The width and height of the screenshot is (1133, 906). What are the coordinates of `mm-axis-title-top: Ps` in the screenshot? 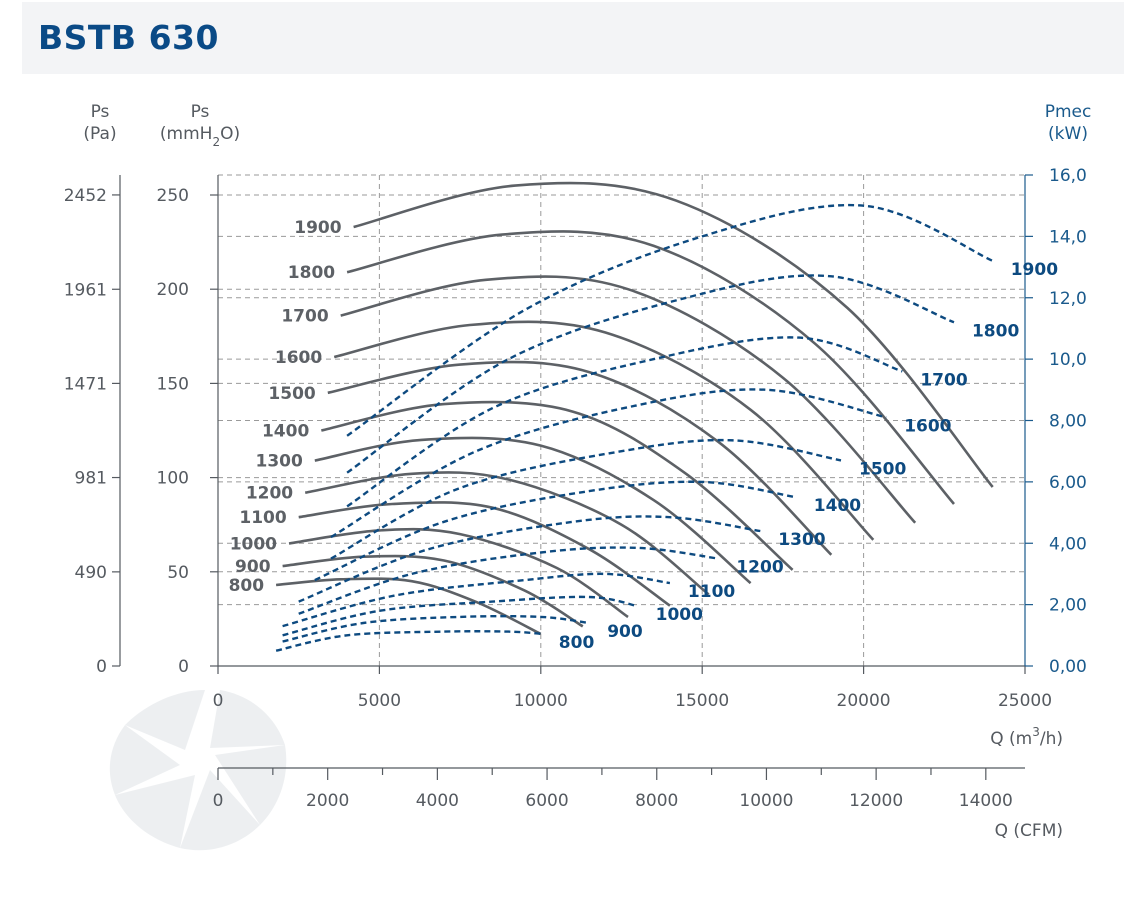 It's located at (200, 112).